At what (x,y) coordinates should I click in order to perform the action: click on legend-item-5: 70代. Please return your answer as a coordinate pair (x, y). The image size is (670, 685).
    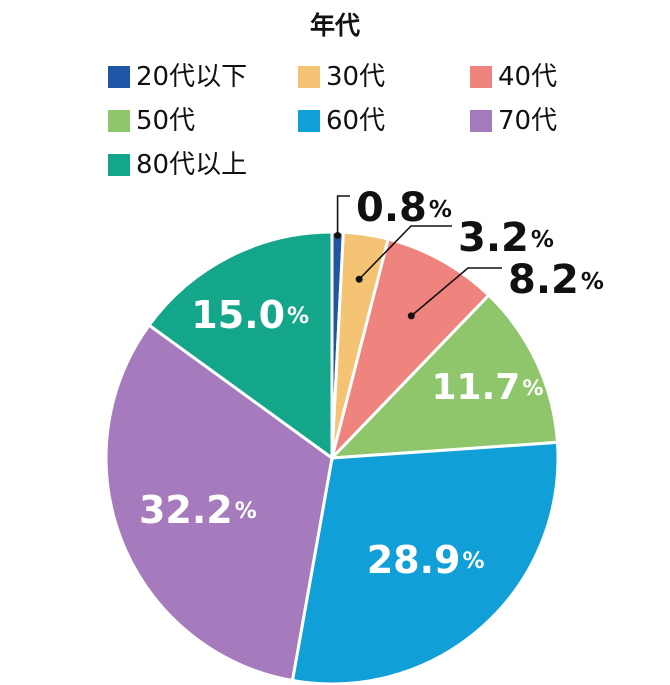
    Looking at the image, I should click on (513, 121).